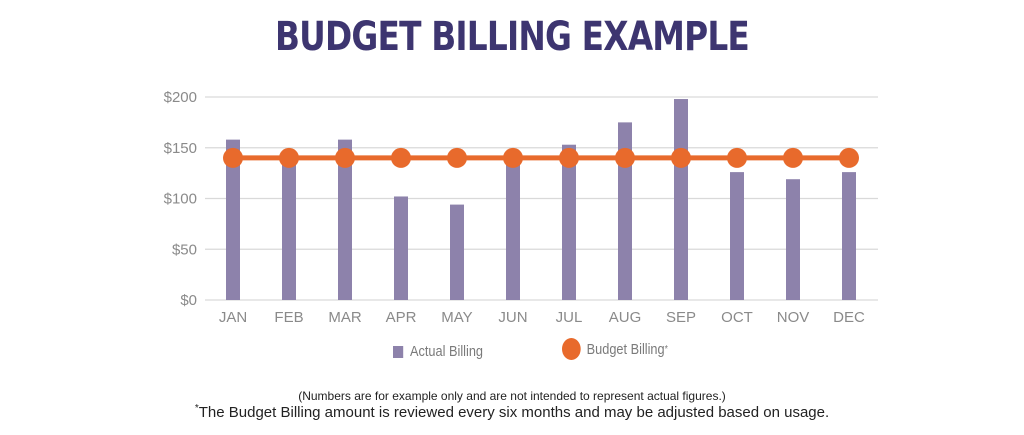  Describe the element at coordinates (512, 317) in the screenshot. I see `x-tick-label: JUN` at that location.